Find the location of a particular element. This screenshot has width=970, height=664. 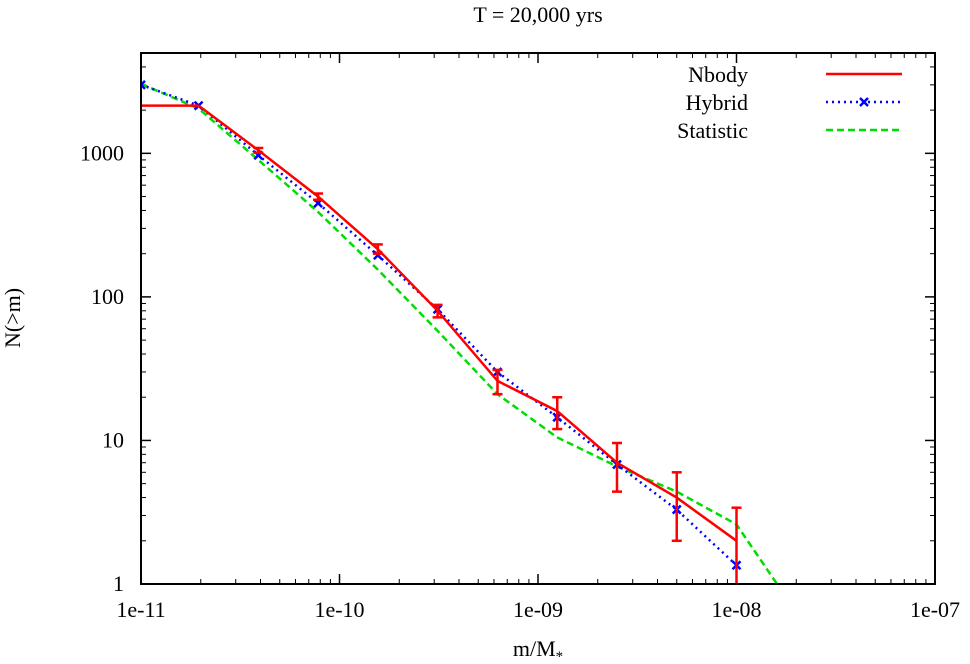

legend-label-statistic: Statistic is located at coordinates (712, 130).